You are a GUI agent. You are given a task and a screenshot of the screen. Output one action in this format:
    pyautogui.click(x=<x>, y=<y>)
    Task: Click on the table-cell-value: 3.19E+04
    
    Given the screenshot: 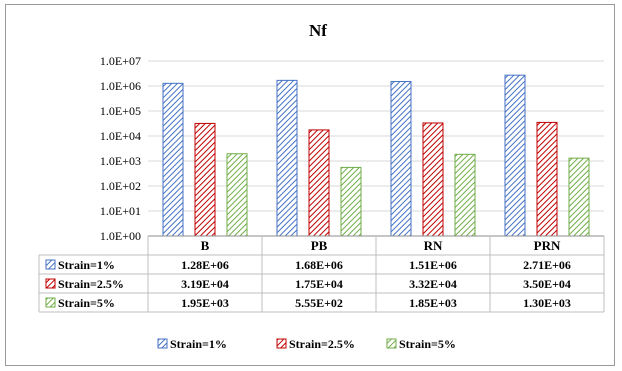 What is the action you would take?
    pyautogui.click(x=205, y=284)
    